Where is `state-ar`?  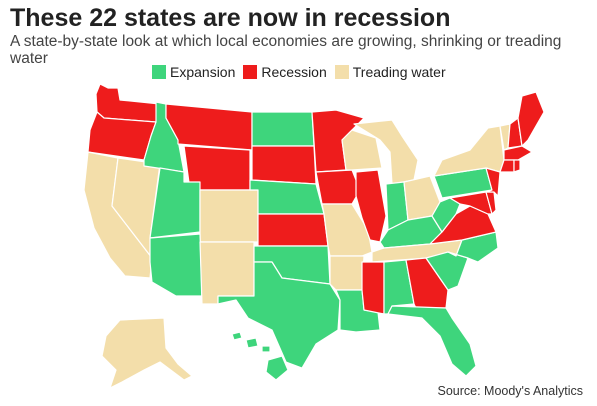
state-ar is located at coordinates (347, 273).